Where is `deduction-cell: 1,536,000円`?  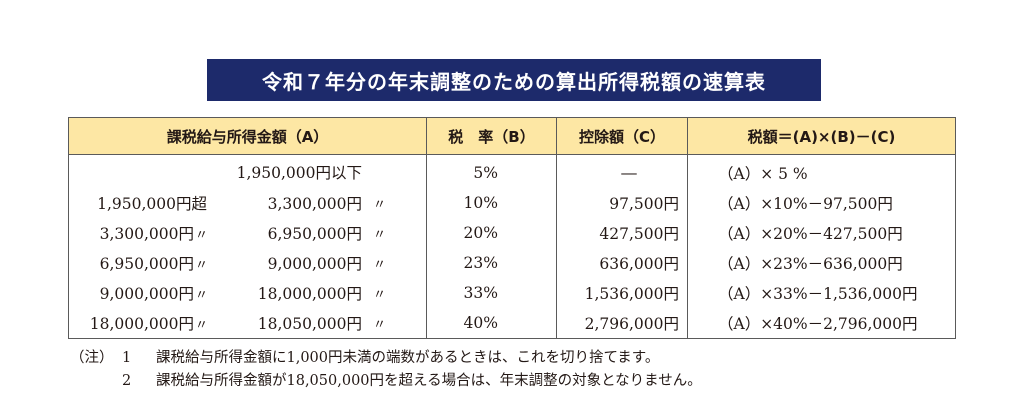
deduction-cell: 1,536,000円 is located at coordinates (622, 293).